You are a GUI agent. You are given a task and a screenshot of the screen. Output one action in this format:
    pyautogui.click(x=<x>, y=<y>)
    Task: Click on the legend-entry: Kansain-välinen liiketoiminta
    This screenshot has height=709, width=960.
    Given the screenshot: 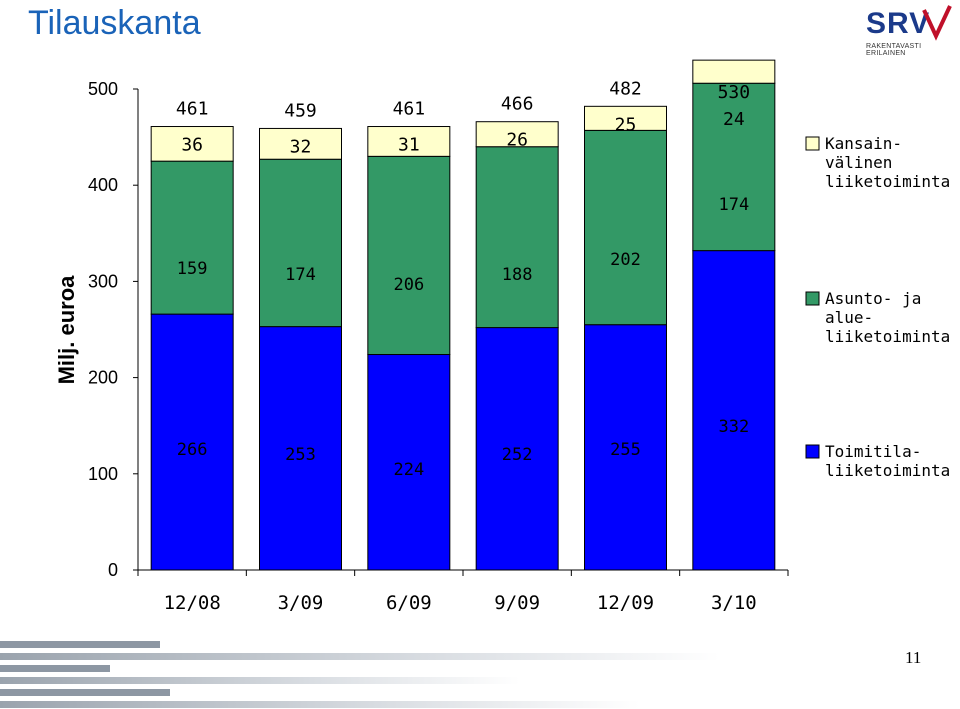 What is the action you would take?
    pyautogui.click(x=887, y=162)
    